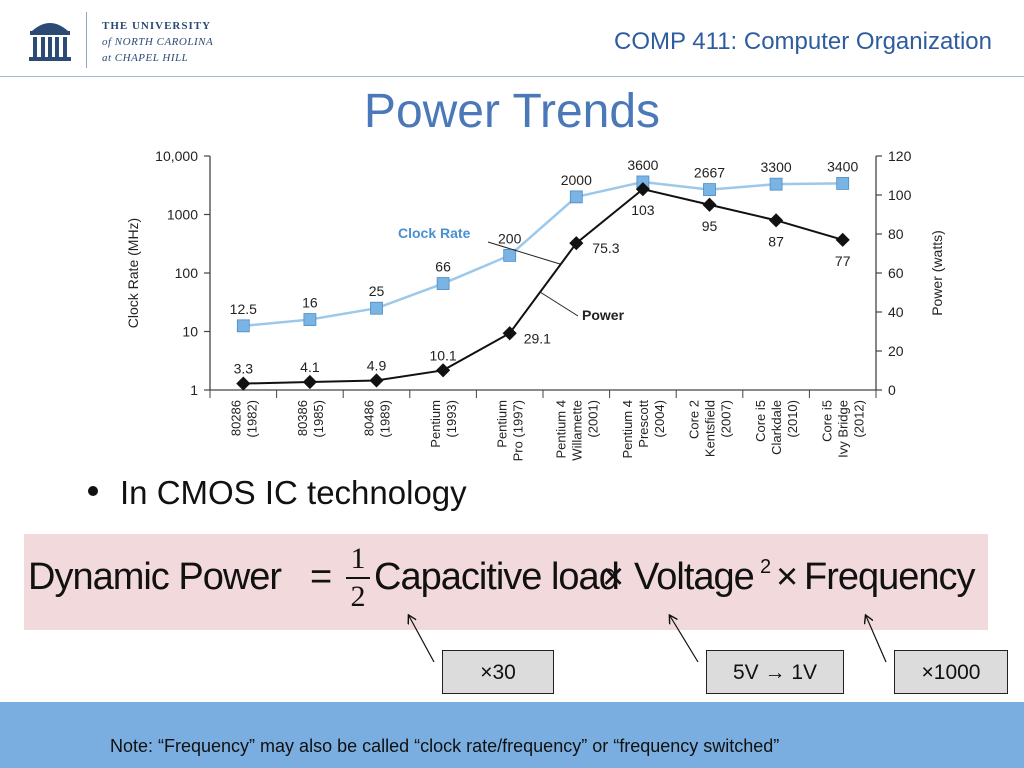  Describe the element at coordinates (302, 418) in the screenshot. I see `category-label: 80386` at that location.